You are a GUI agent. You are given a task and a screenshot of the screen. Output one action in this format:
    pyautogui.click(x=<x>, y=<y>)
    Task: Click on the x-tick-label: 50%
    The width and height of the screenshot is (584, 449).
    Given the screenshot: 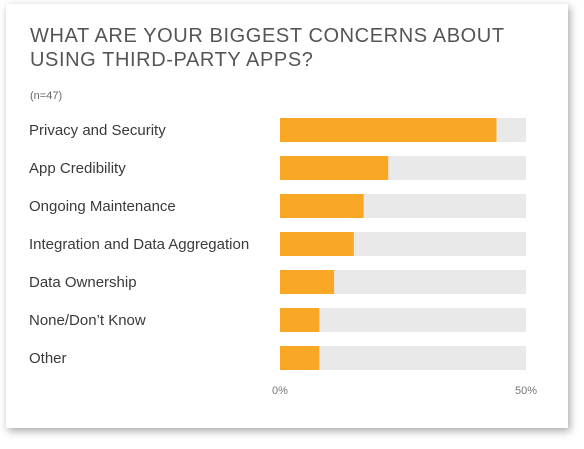 What is the action you would take?
    pyautogui.click(x=526, y=391)
    